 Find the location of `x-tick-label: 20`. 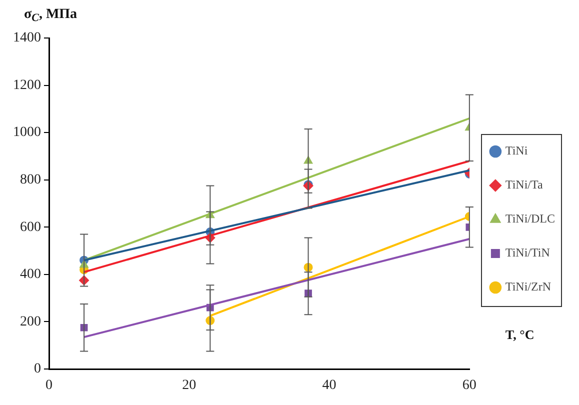

x-tick-label: 20 is located at coordinates (189, 386).